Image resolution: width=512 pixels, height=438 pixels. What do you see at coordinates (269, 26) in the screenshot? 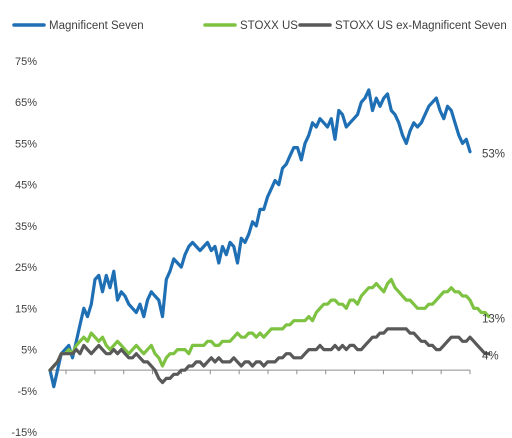
I see `legend-label: STOXX US` at bounding box center [269, 26].